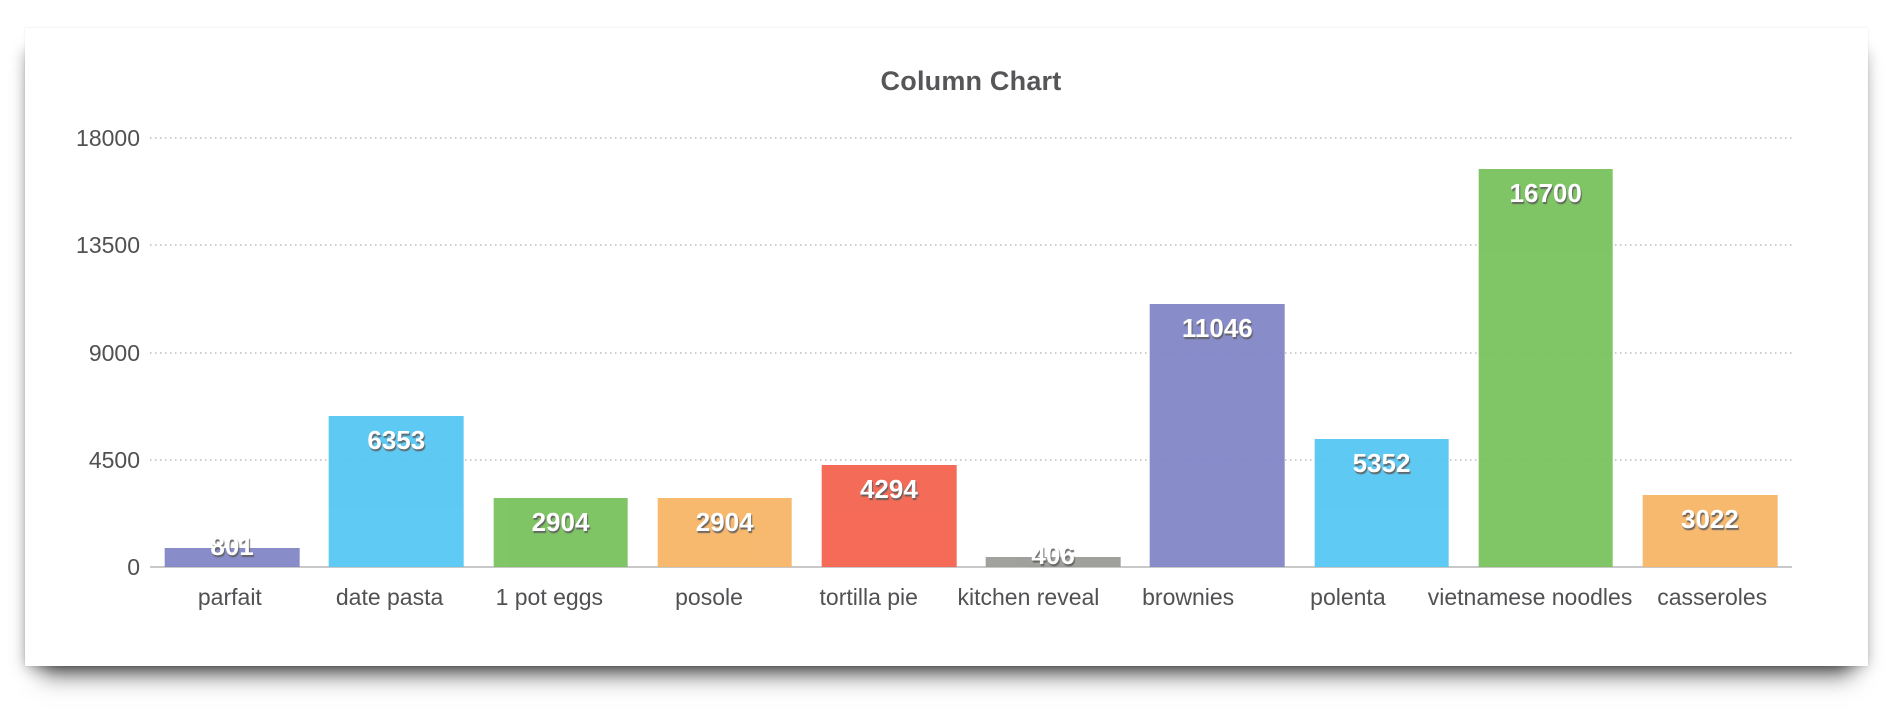  I want to click on bar-slot-1-pot-eggs: 2904, so click(560, 352).